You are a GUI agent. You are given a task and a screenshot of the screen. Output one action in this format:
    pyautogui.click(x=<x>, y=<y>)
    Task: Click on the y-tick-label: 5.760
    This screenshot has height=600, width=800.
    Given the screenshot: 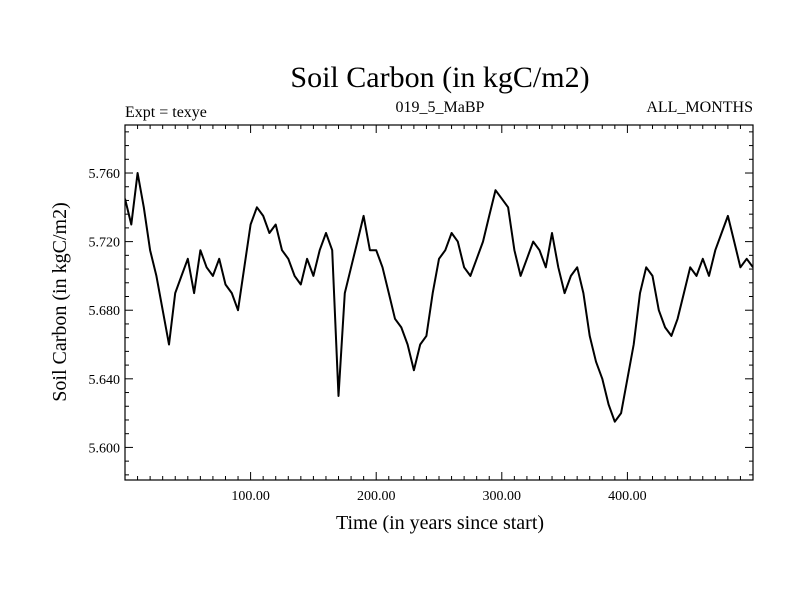 What is the action you would take?
    pyautogui.click(x=105, y=174)
    